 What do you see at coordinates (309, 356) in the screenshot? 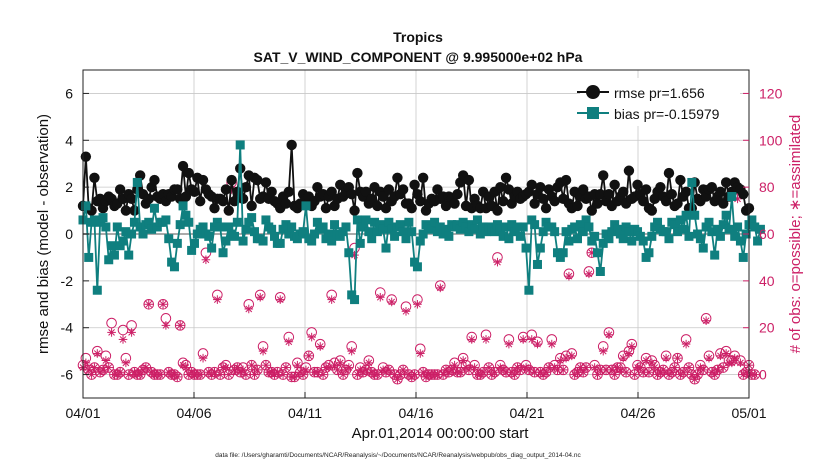
I see `obs-possible-point` at bounding box center [309, 356].